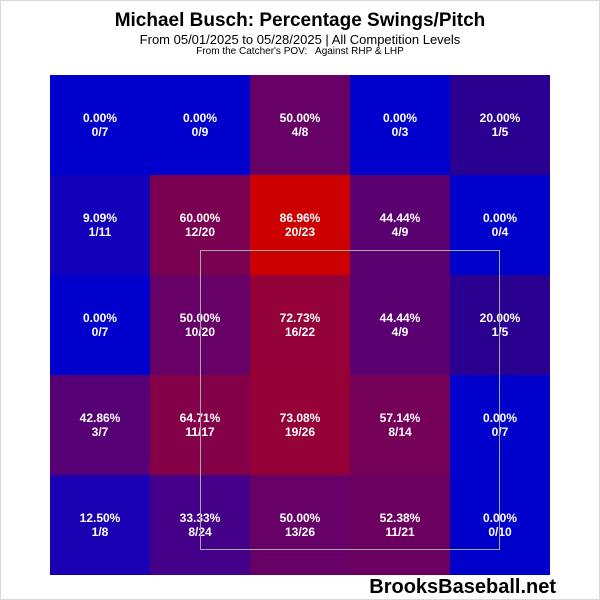  I want to click on heatmap-cell: 12.50% 1/8, so click(100, 525).